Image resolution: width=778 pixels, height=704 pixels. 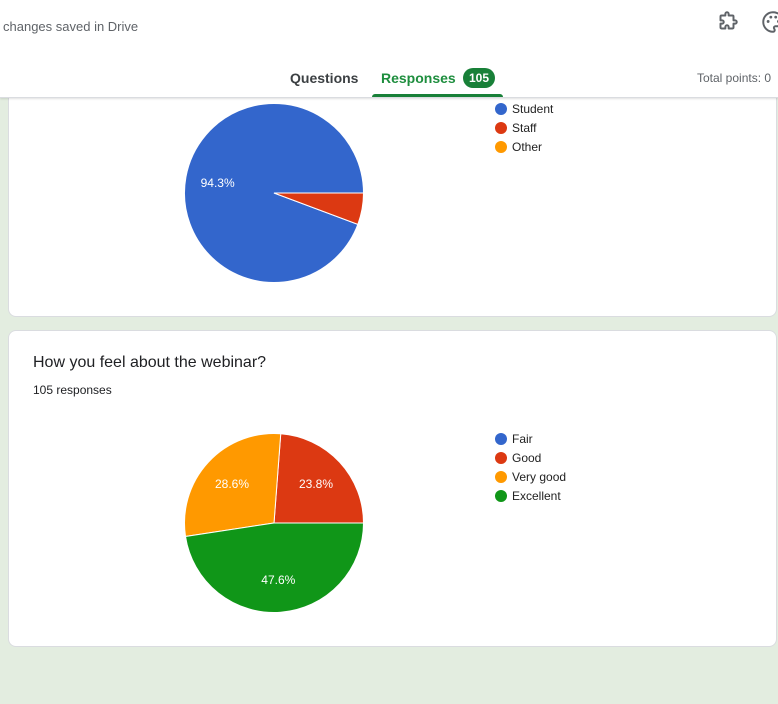 I want to click on legend-item-student: Student, so click(x=524, y=108).